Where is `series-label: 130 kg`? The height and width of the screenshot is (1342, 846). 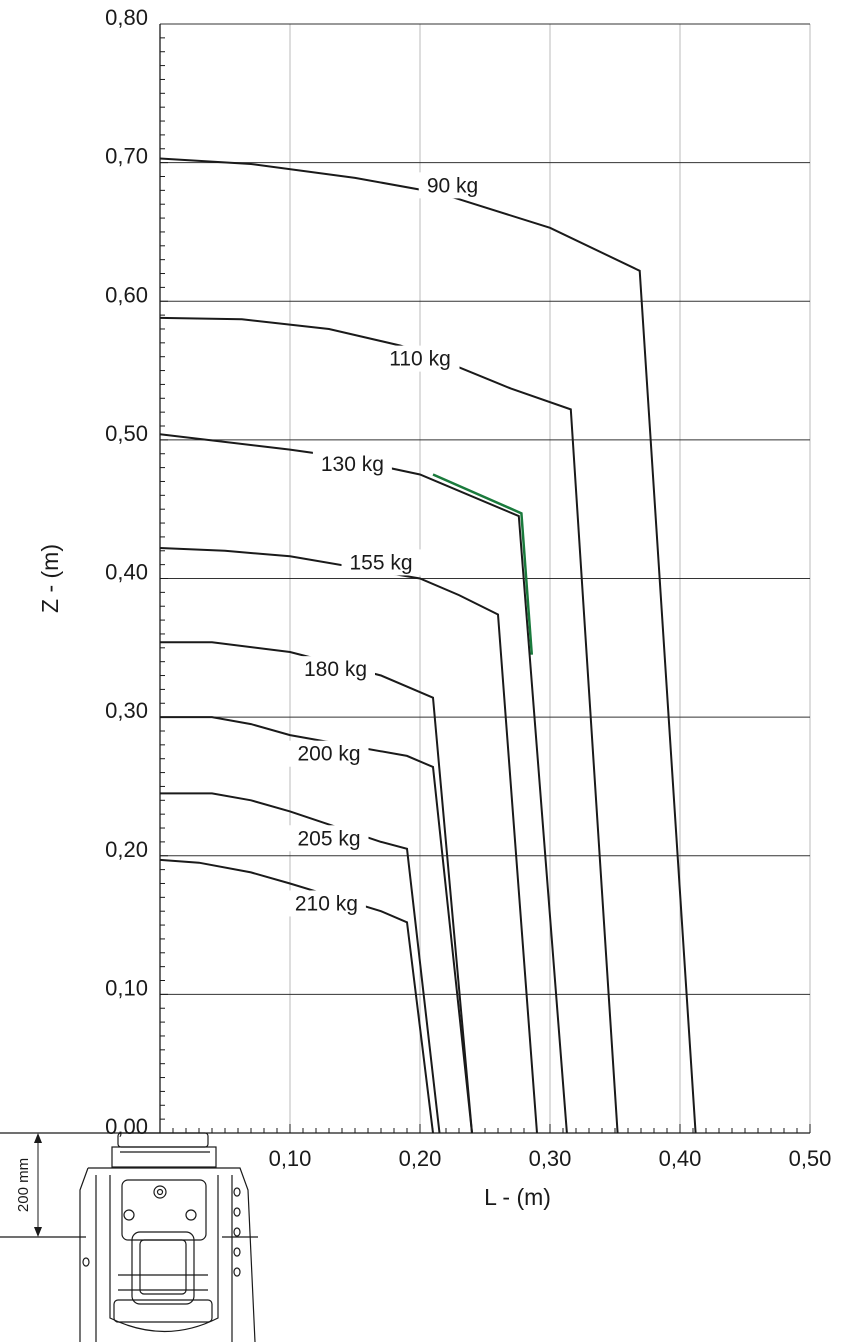 series-label: 130 kg is located at coordinates (352, 464).